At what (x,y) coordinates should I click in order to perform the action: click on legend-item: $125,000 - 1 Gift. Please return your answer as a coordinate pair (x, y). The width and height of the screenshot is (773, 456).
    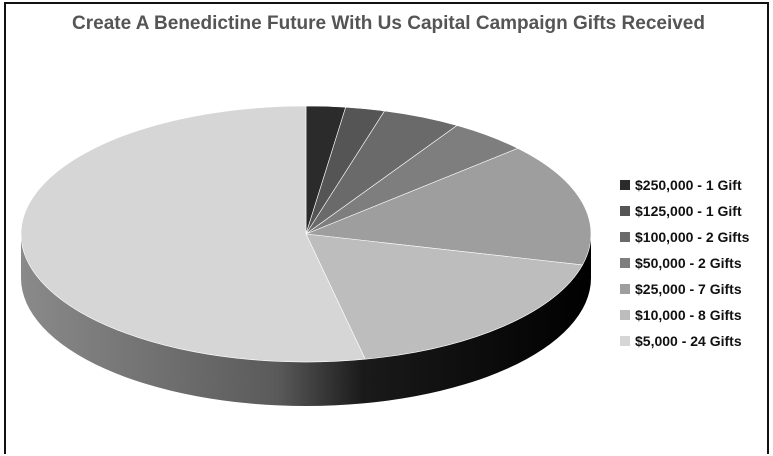
    Looking at the image, I should click on (684, 211).